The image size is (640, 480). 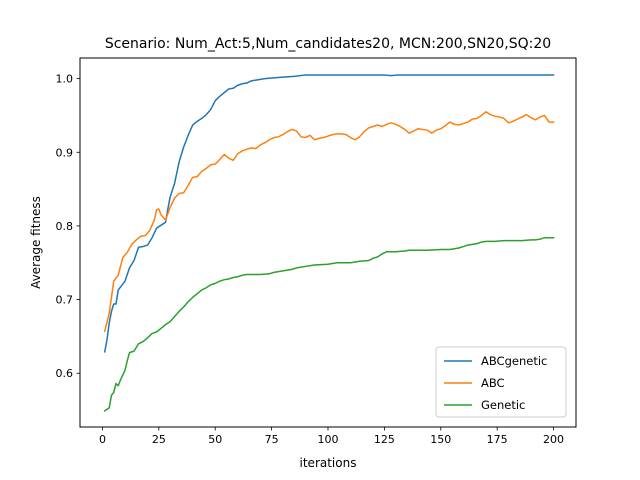 I want to click on y-tick-label: 0.7, so click(x=65, y=300).